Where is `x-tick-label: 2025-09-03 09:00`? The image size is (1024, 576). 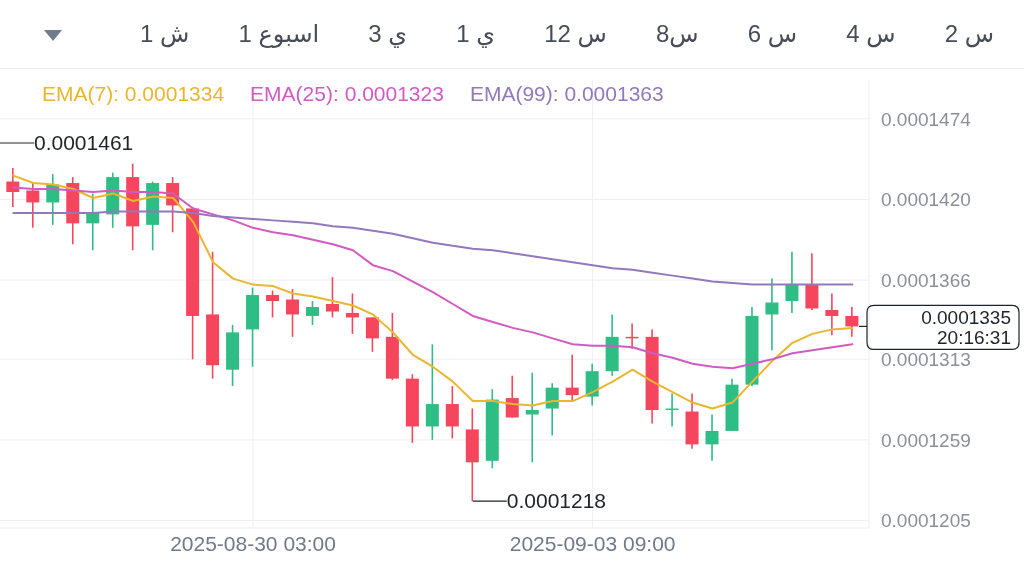 x-tick-label: 2025-09-03 09:00 is located at coordinates (592, 543).